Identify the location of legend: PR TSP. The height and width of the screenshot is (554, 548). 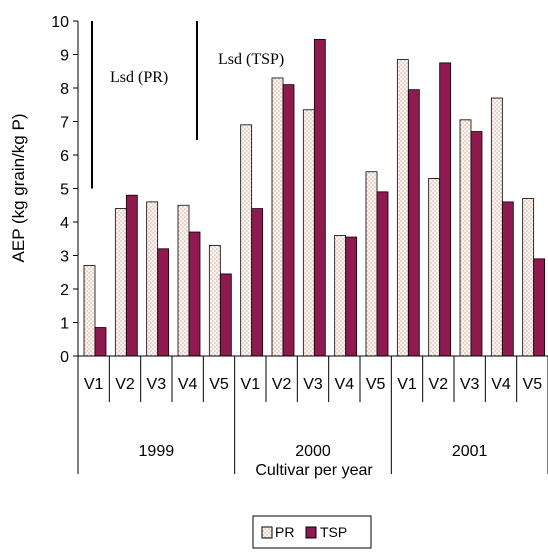
(312, 532).